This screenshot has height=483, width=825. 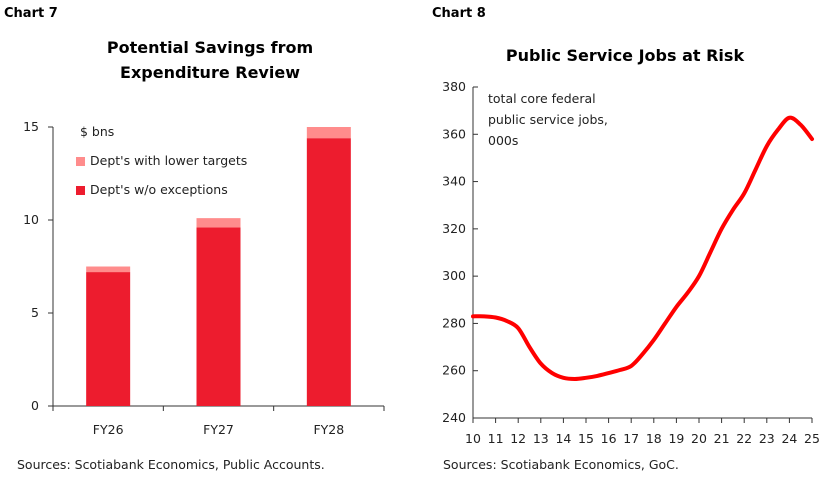 I want to click on x-tick-label: 24, so click(x=789, y=438).